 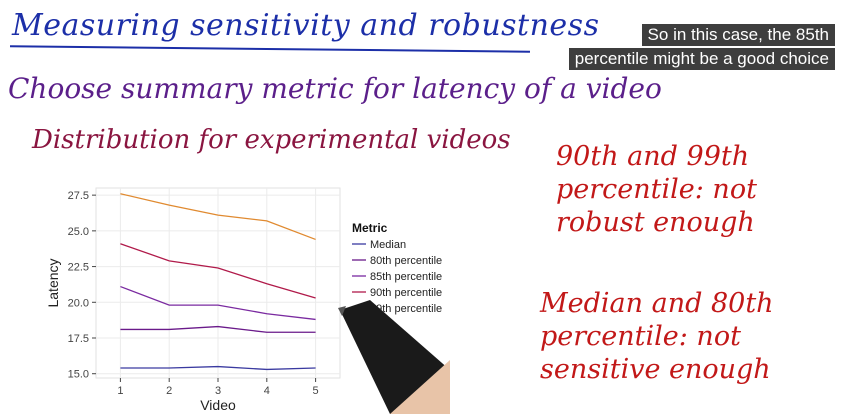 What do you see at coordinates (218, 404) in the screenshot?
I see `x-axis-label: Video` at bounding box center [218, 404].